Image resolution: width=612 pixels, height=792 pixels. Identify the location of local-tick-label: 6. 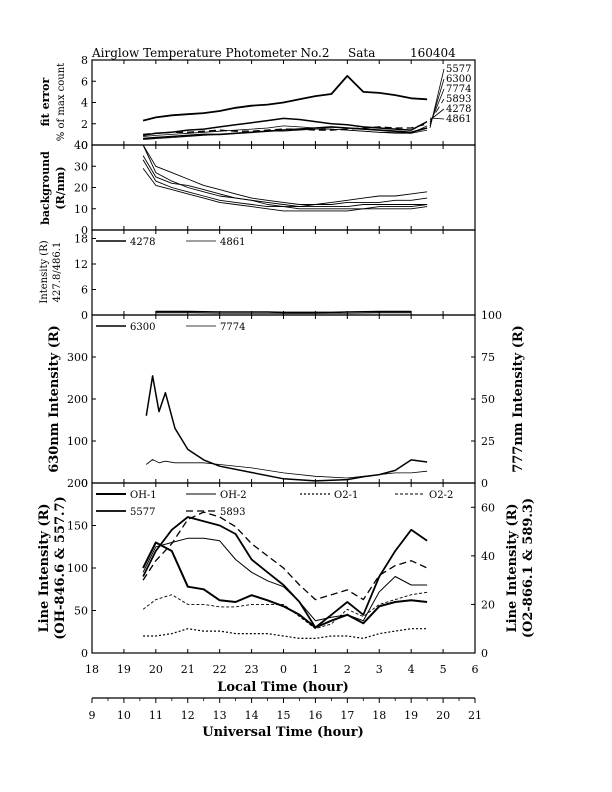
(475, 669).